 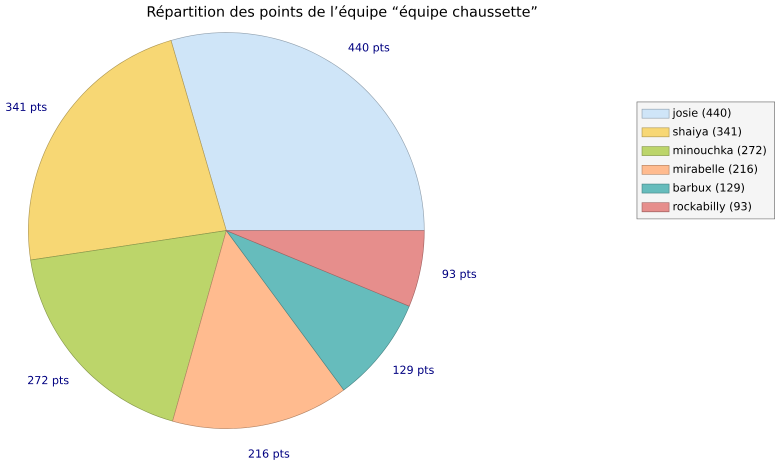 I want to click on legend-label: josie (440), so click(x=701, y=113).